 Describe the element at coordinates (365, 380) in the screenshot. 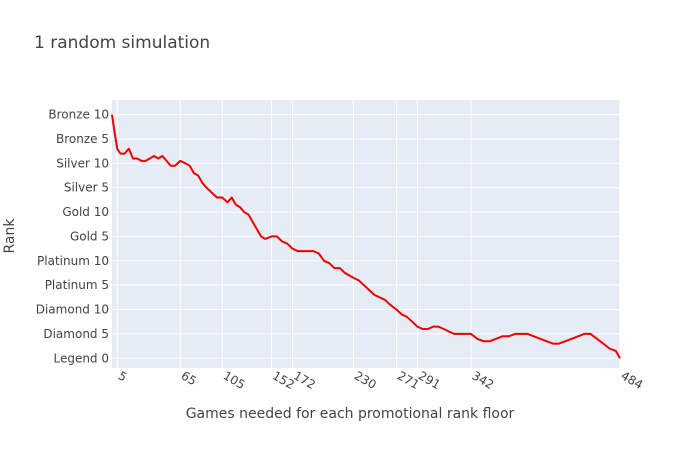

I see `x-tick-label: 230` at that location.